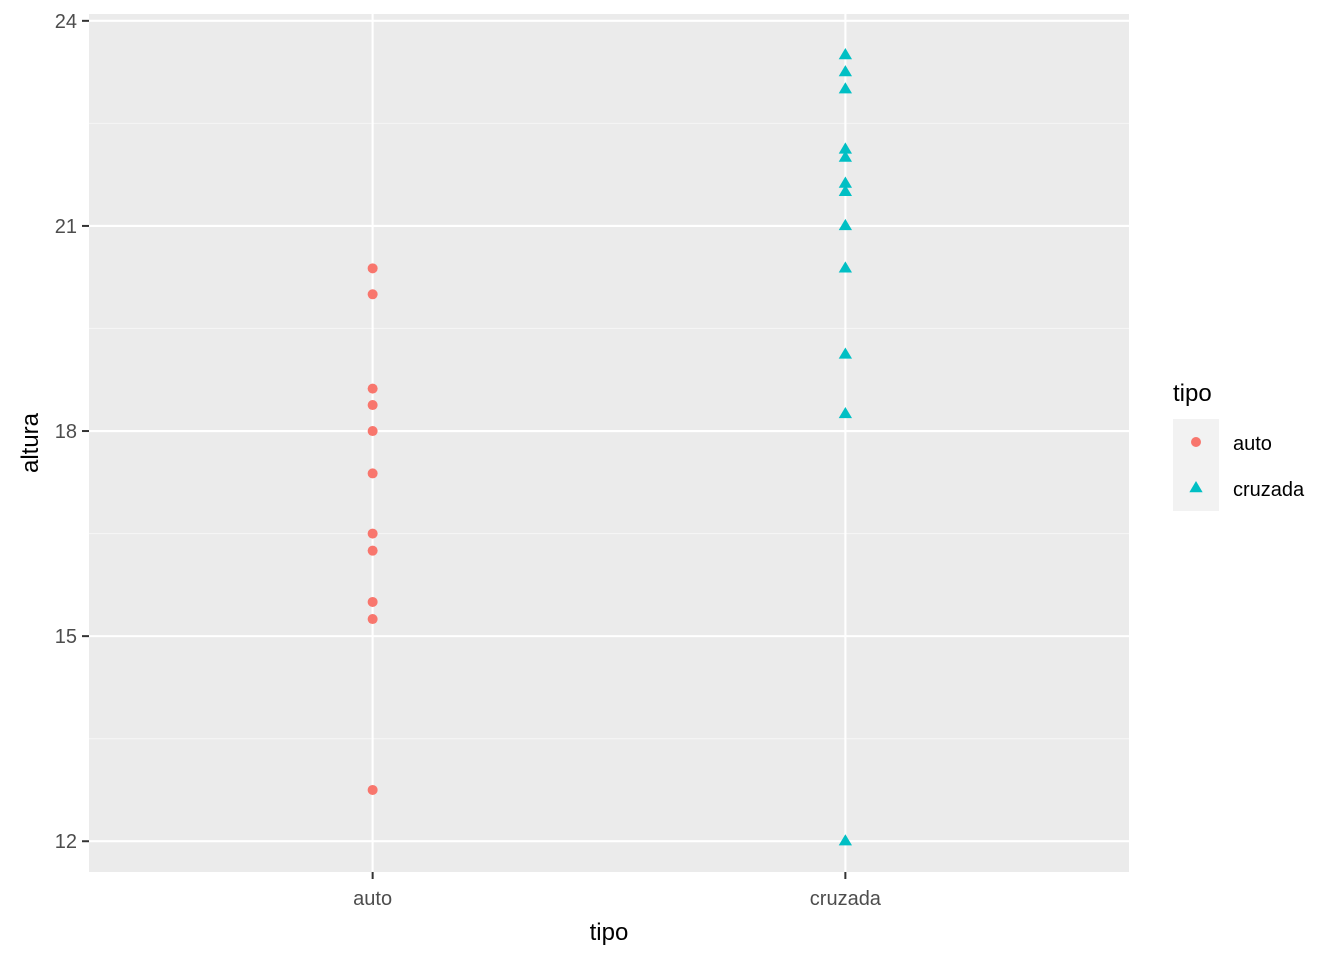 Image resolution: width=1344 pixels, height=960 pixels. What do you see at coordinates (1196, 442) in the screenshot?
I see `legend-key-auto` at bounding box center [1196, 442].